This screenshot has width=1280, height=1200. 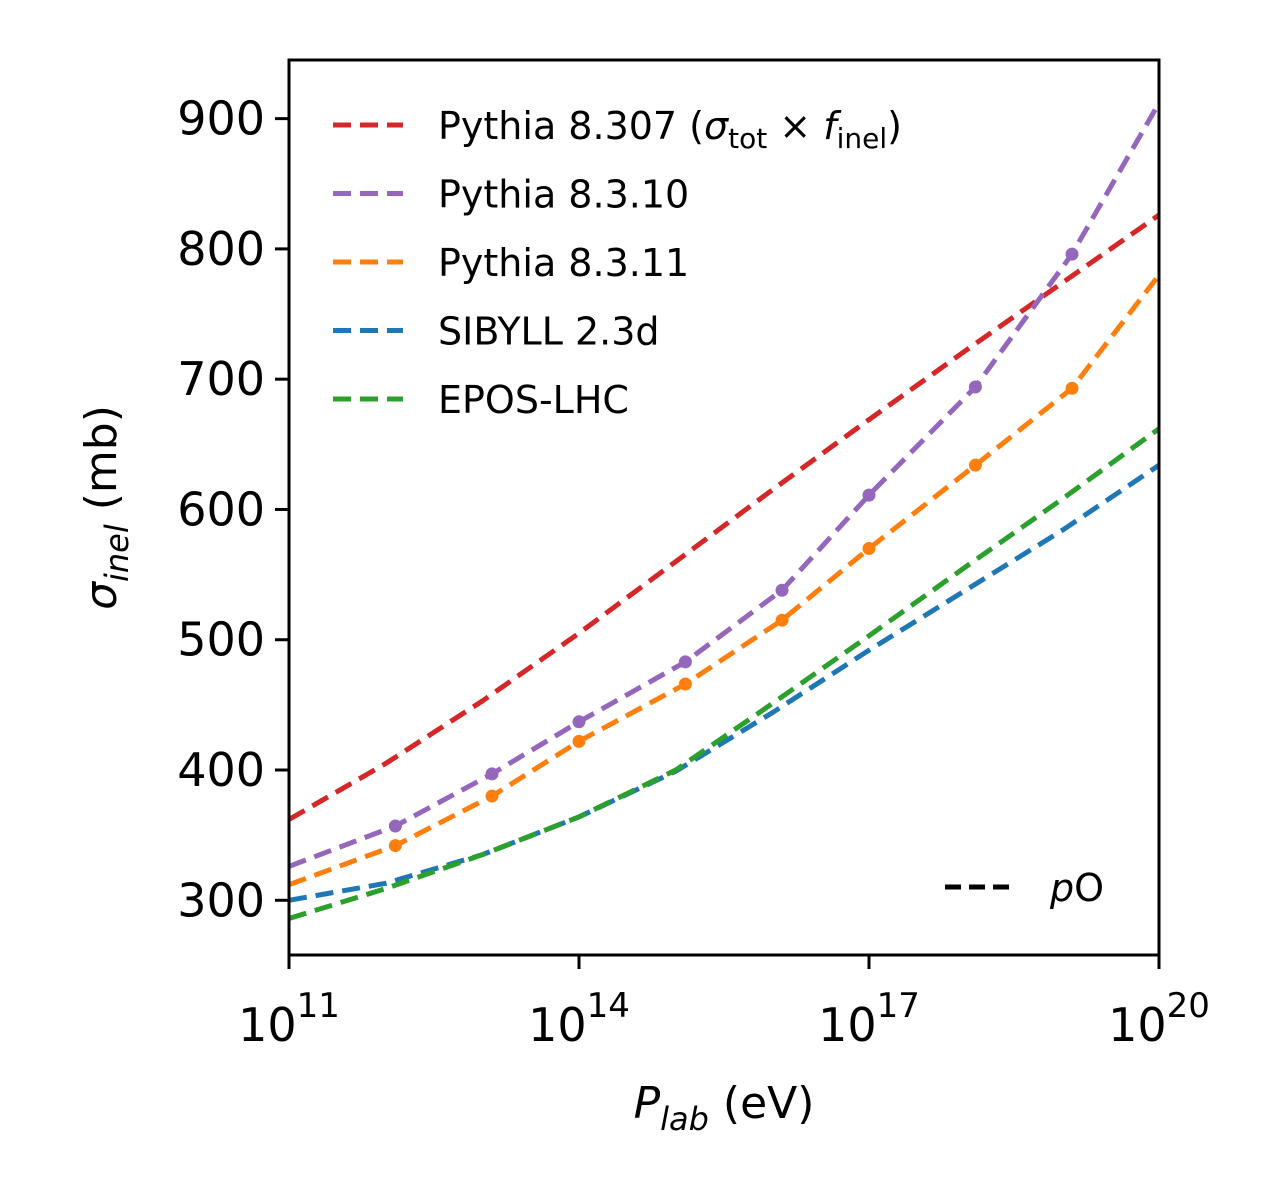 I want to click on x-tick-label: 1011, so click(x=289, y=1019).